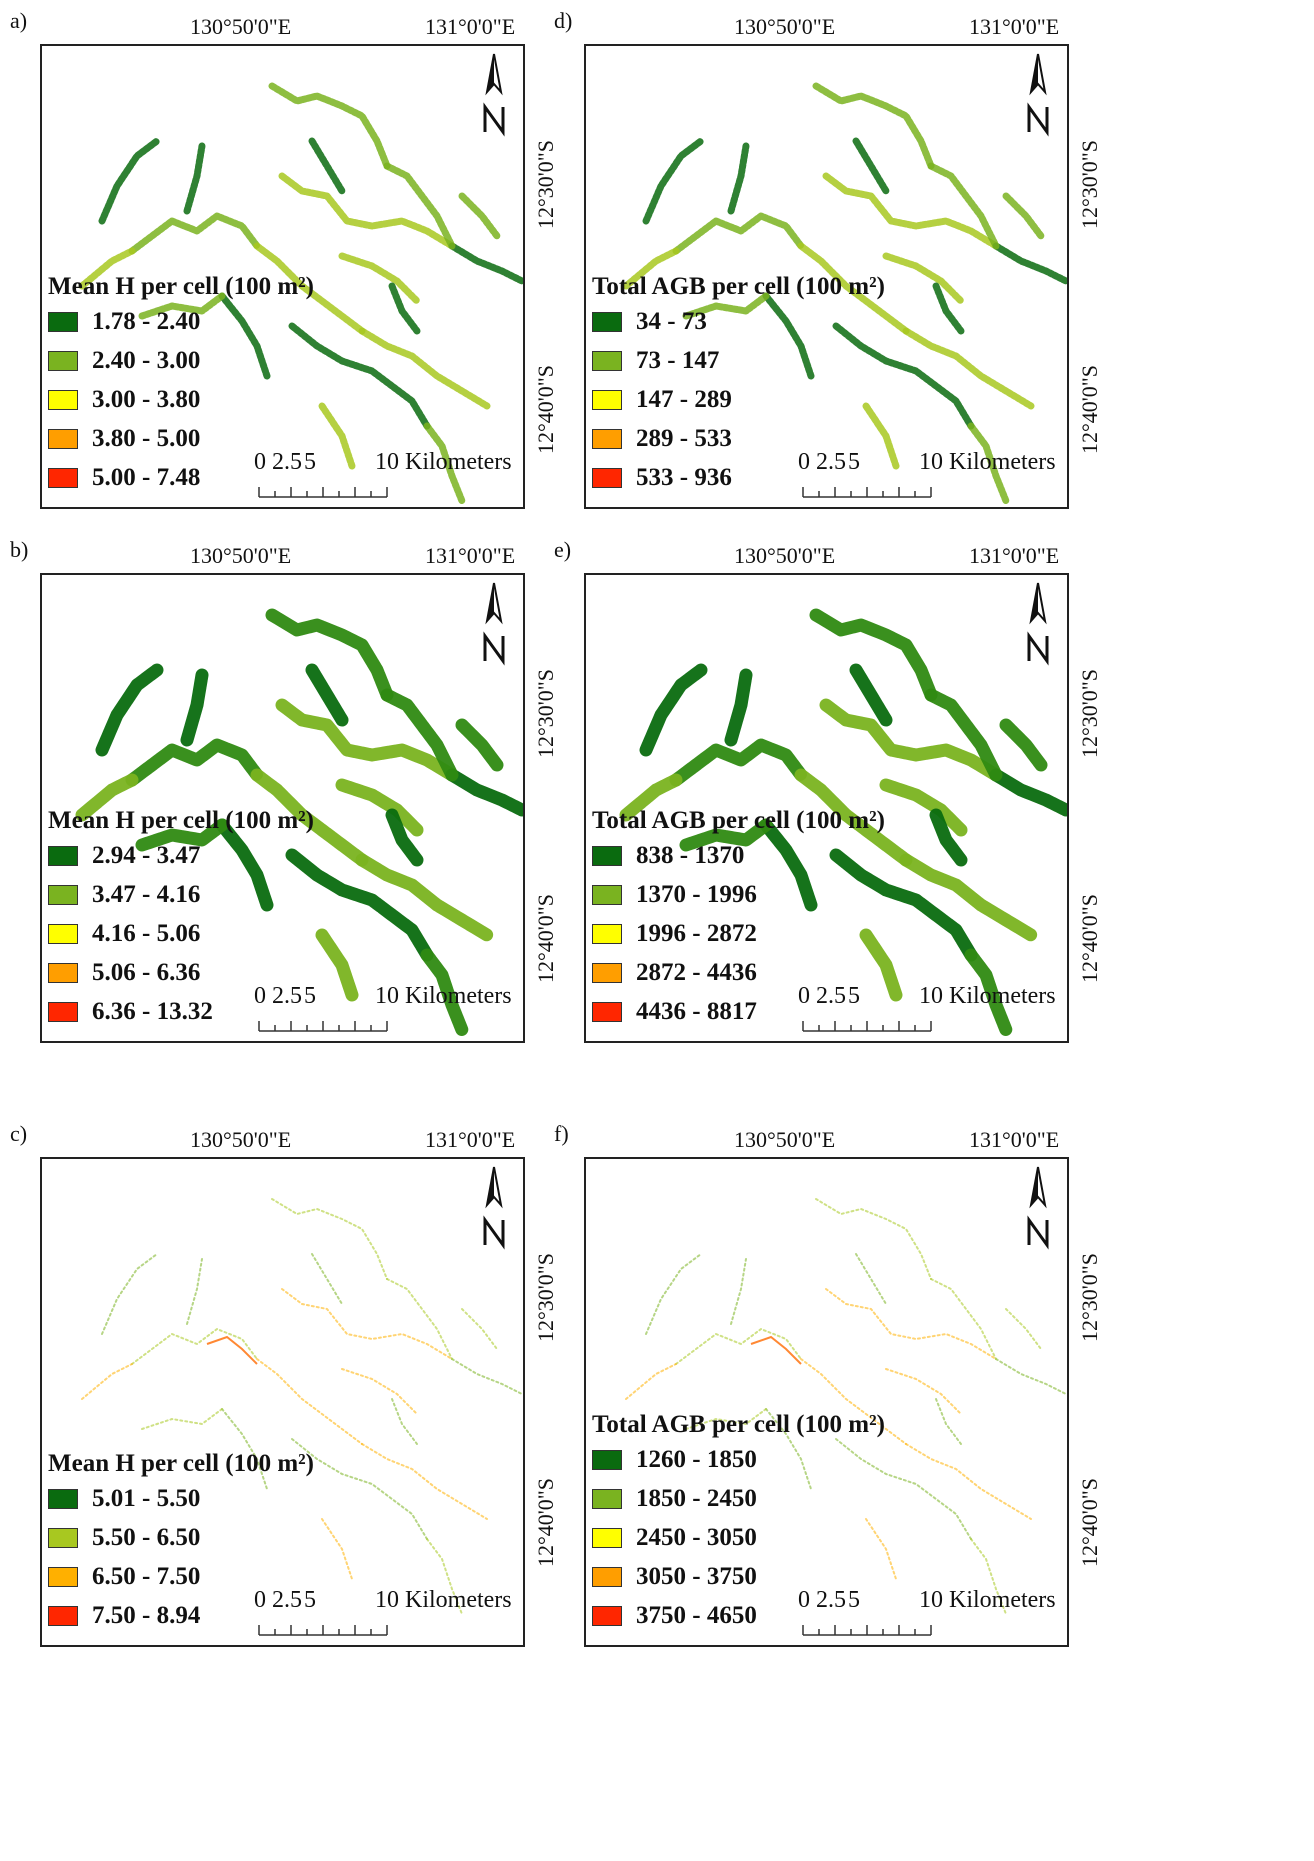 The height and width of the screenshot is (1861, 1314). Describe the element at coordinates (738, 399) in the screenshot. I see `legend-entry: 147 - 289` at that location.